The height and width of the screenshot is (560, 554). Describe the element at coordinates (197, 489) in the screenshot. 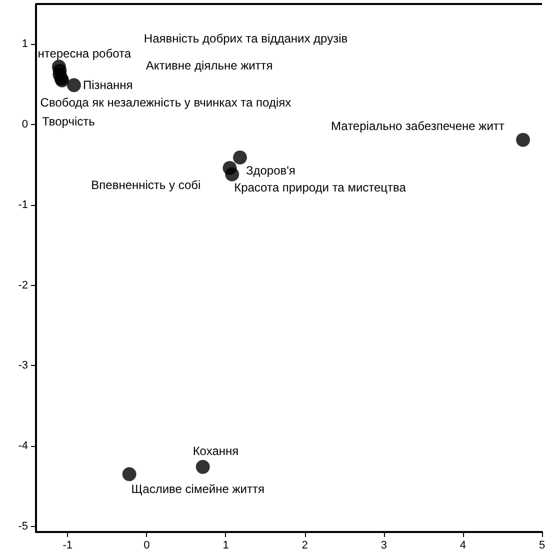

I see `data-label: Щасливе сімейне життя` at that location.